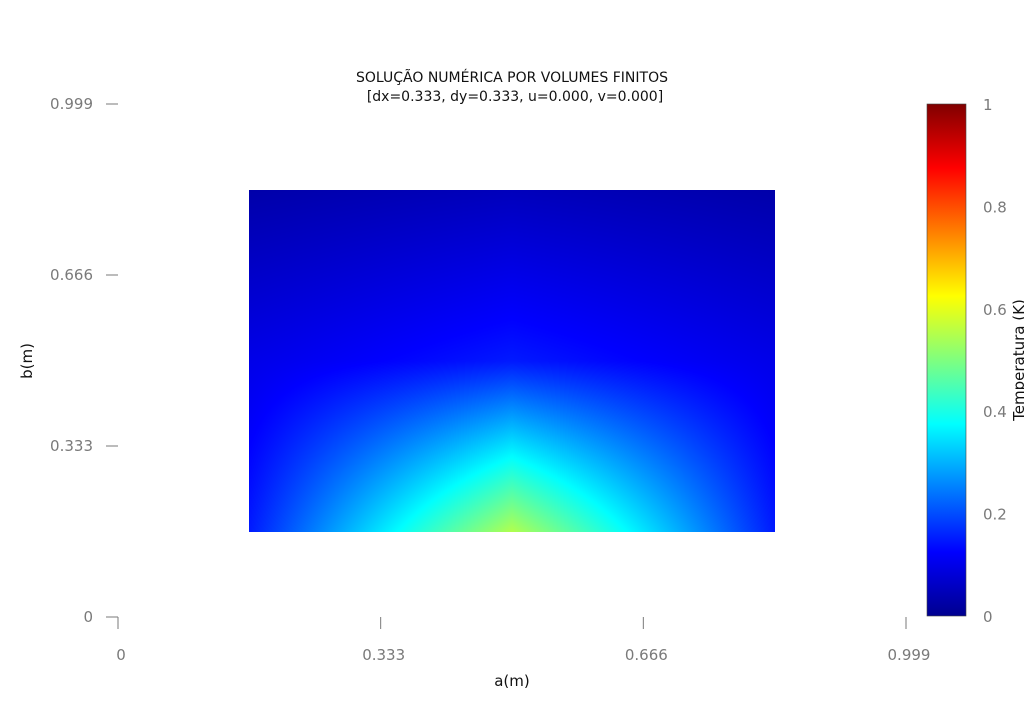 This screenshot has height=720, width=1024. Describe the element at coordinates (995, 361) in the screenshot. I see `colorbar-ticks: 0 0.2 0.4 0.6 0.8 1` at that location.